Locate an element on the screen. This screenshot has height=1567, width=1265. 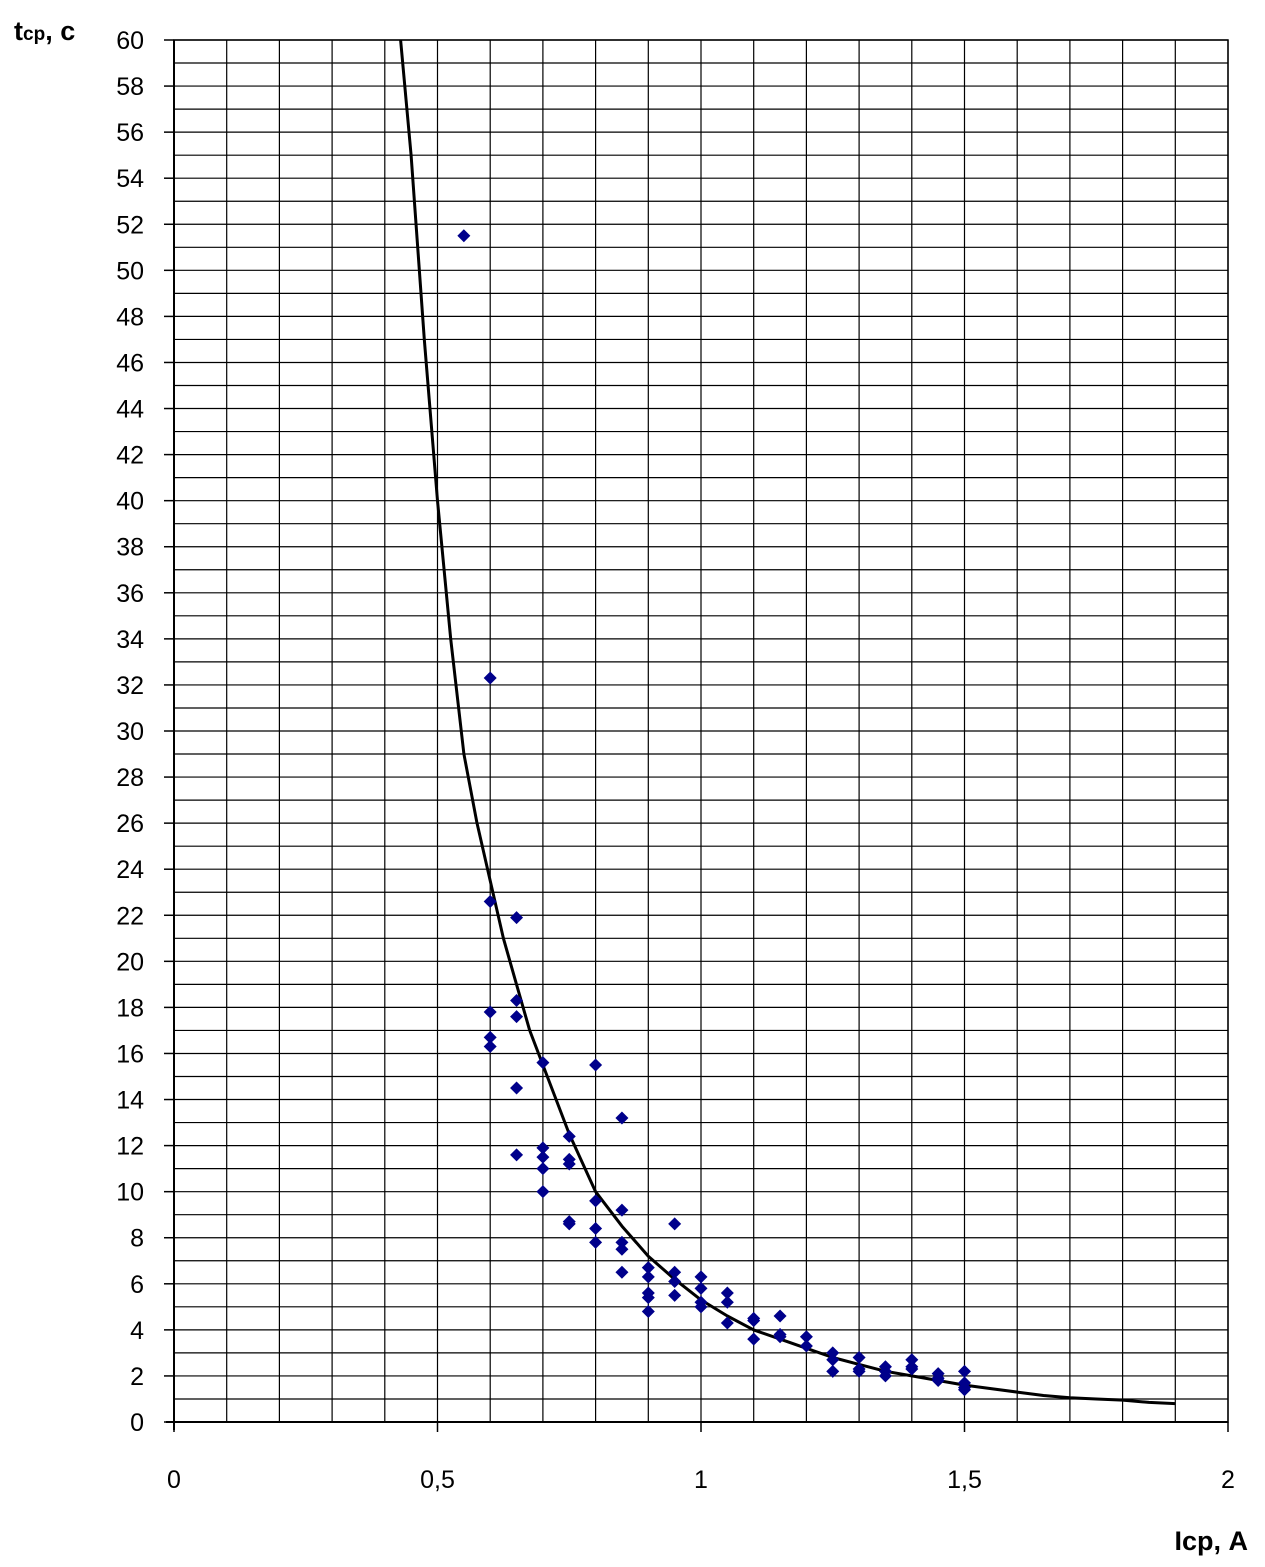
y-tick-label: 20 is located at coordinates (130, 962).